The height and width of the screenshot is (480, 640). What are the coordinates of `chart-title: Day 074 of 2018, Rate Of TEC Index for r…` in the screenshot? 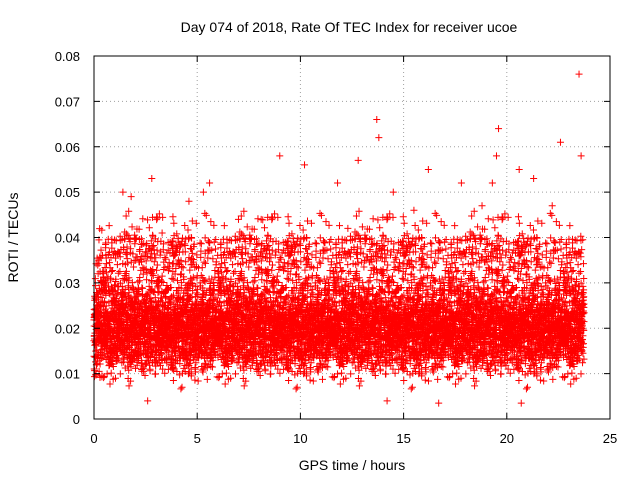 It's located at (349, 27).